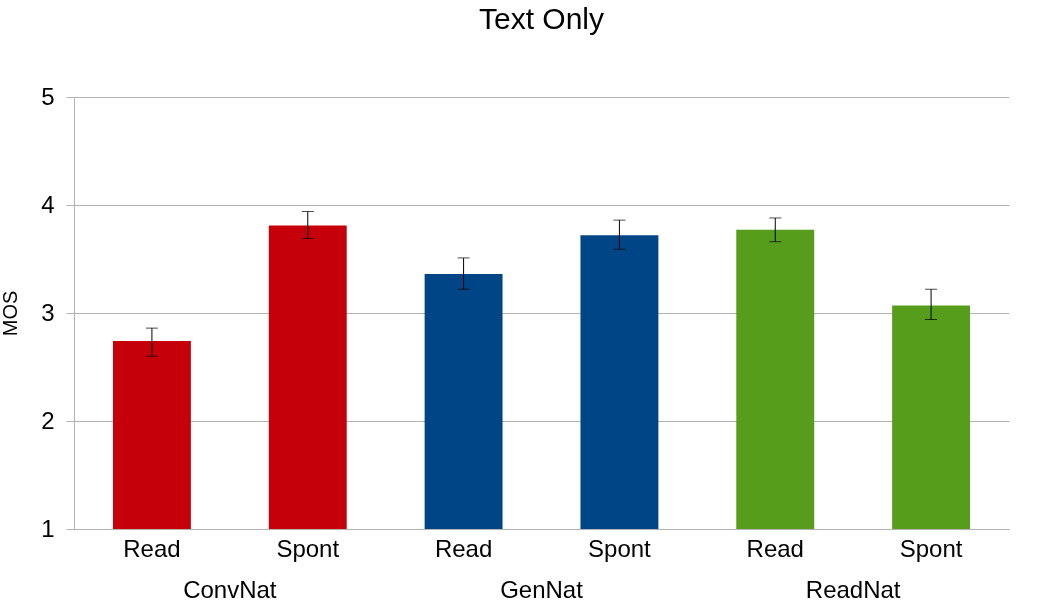 This screenshot has height=611, width=1041. Describe the element at coordinates (542, 589) in the screenshot. I see `text: GenNat` at that location.